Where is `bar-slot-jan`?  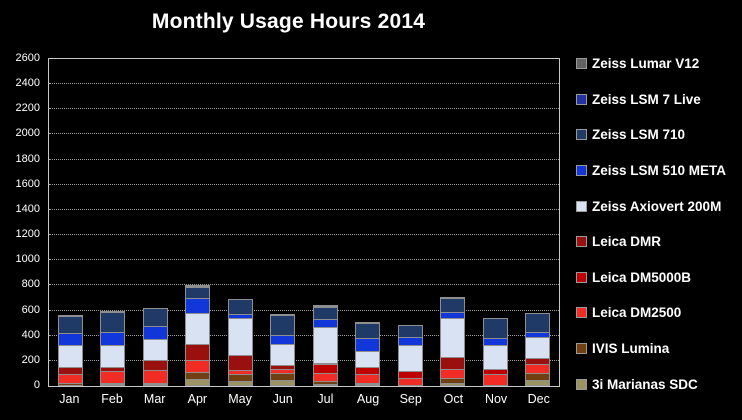
bar-slot-jan is located at coordinates (70, 222).